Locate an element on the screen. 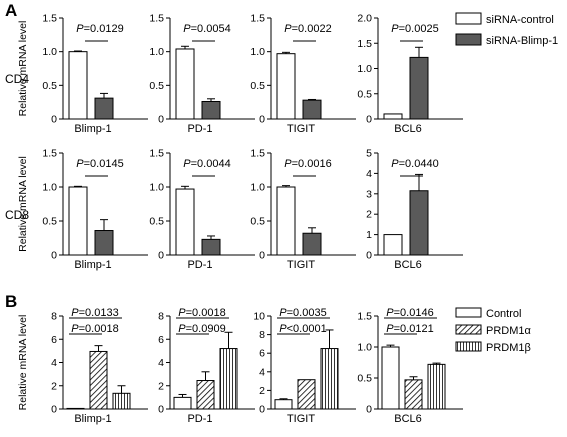 The height and width of the screenshot is (437, 567). y-tick-label-b-tigit: 0 is located at coordinates (262, 410).